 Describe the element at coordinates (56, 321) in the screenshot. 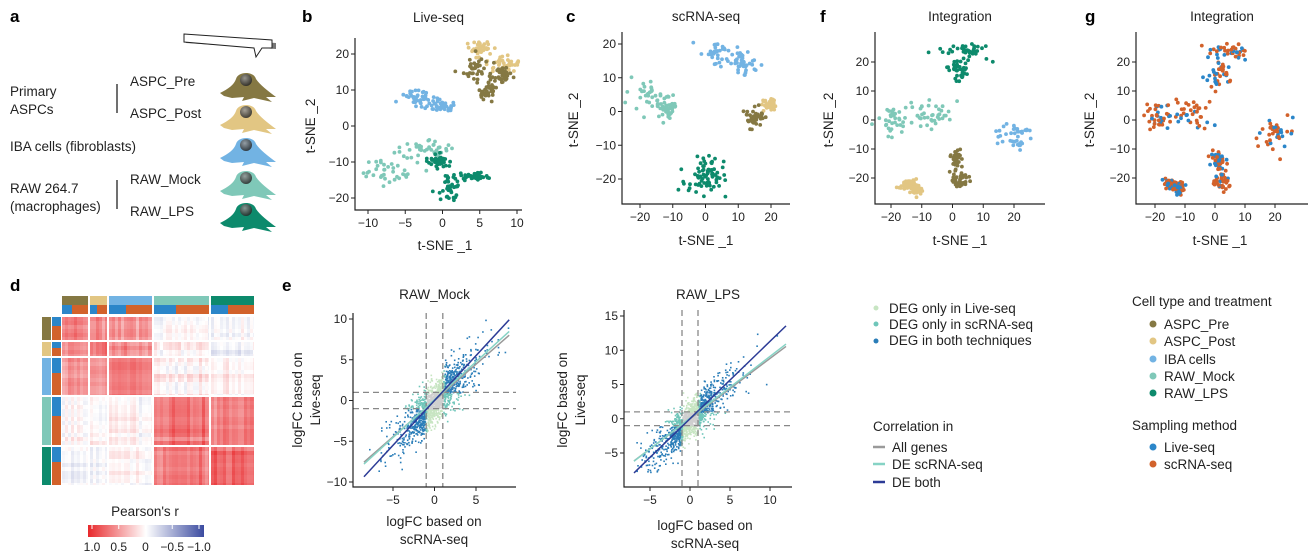

I see `row-annotation-sampling` at that location.